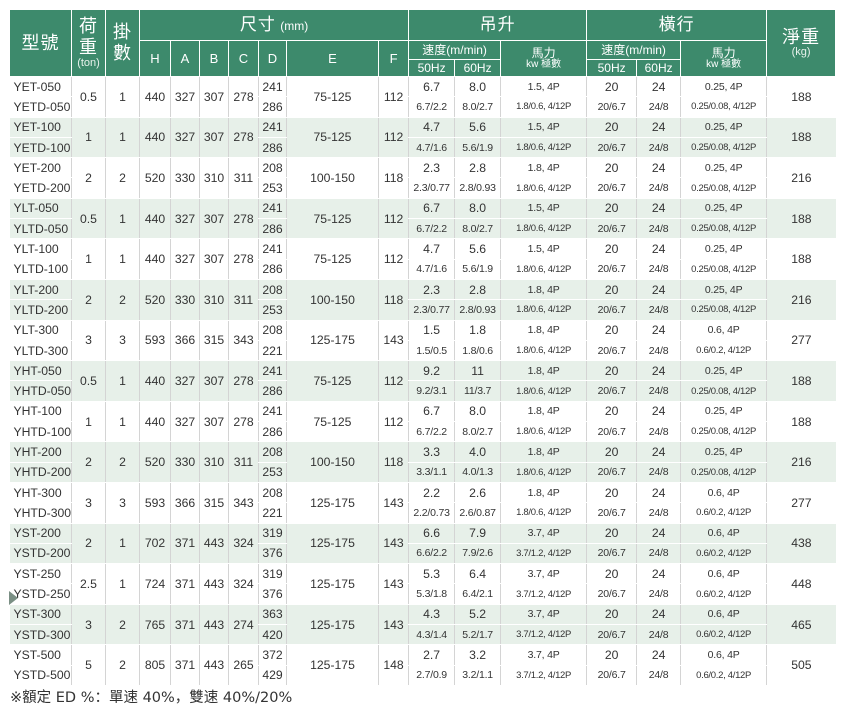 This screenshot has width=847, height=714. What do you see at coordinates (88, 63) in the screenshot?
I see `header-load-unit: (ton)` at bounding box center [88, 63].